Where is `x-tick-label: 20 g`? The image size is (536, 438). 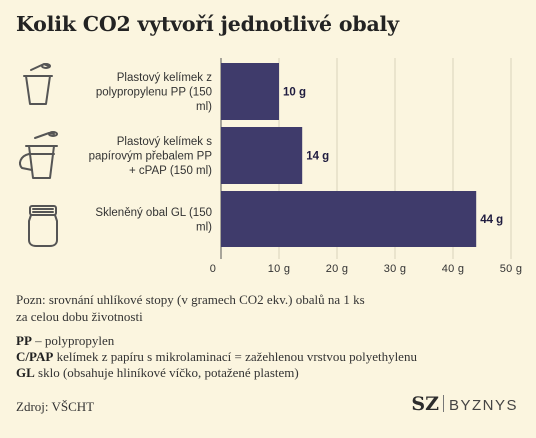 x-tick-label: 20 g is located at coordinates (337, 269).